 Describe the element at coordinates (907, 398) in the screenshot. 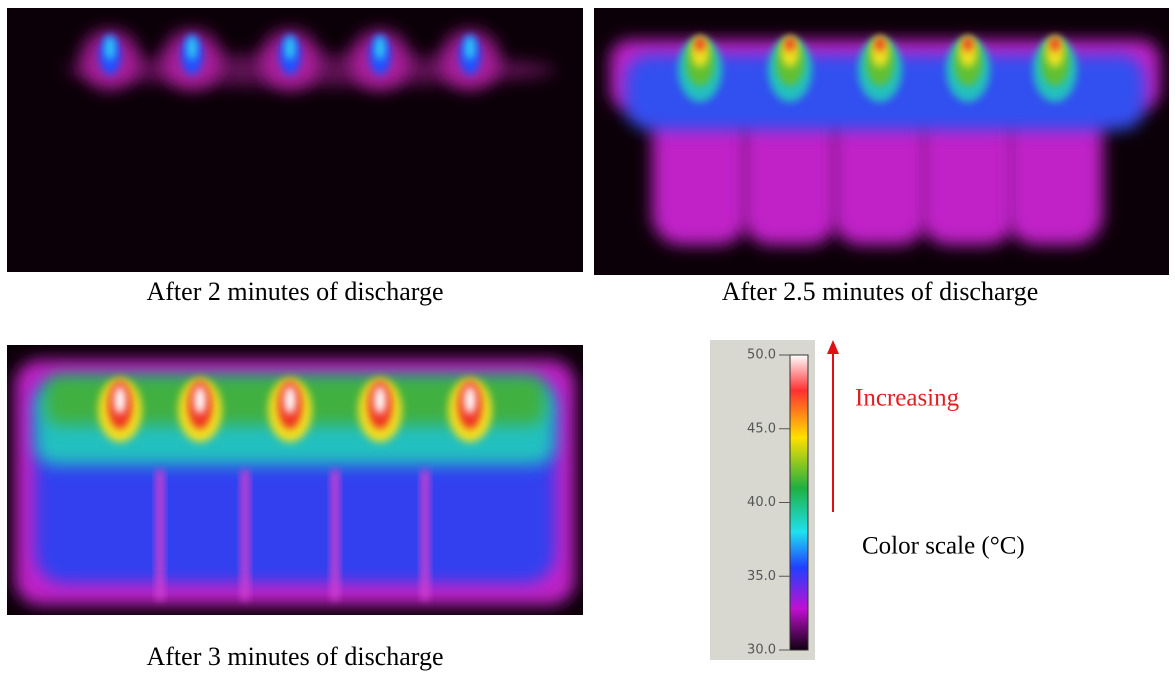

I see `annotation: Increasing` at that location.